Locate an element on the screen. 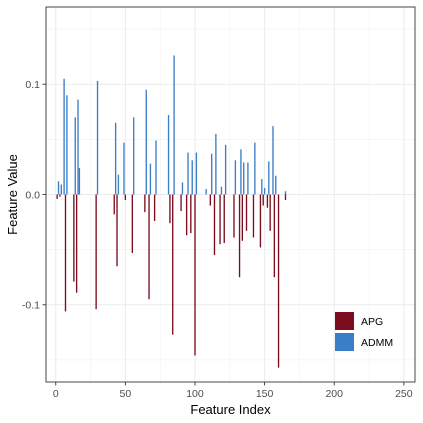  x-tick-label: 100 is located at coordinates (195, 394).